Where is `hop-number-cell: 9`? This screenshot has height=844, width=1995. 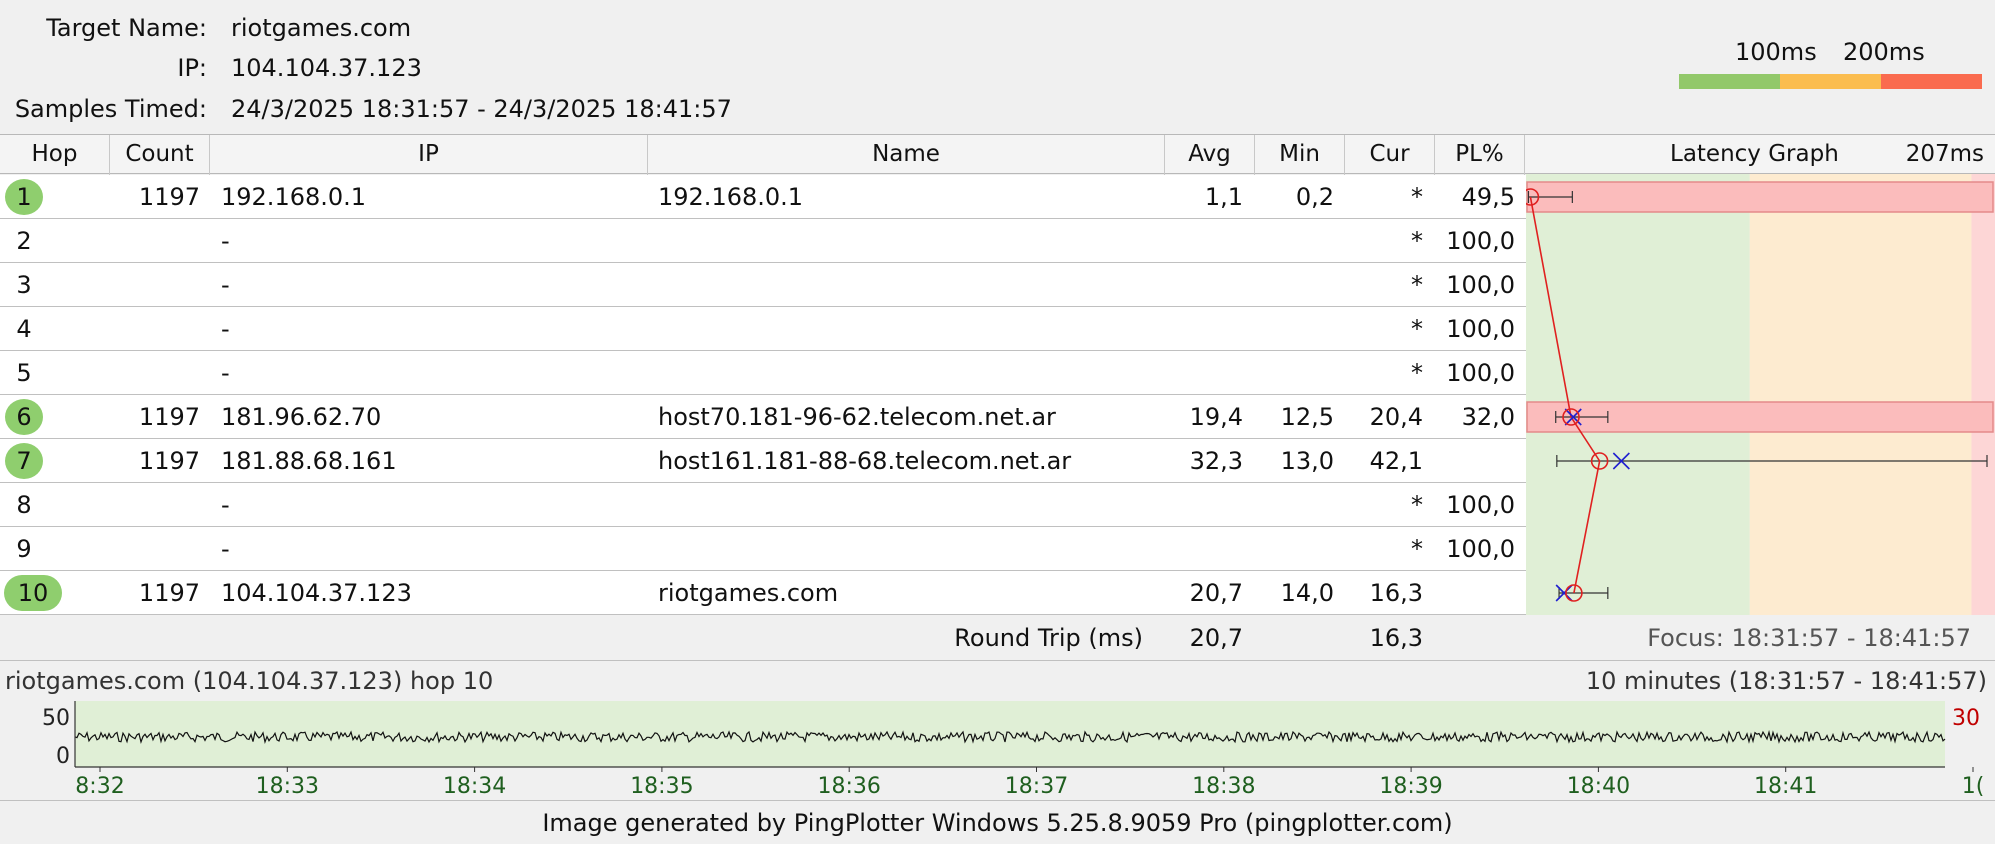
hop-number-cell: 9 is located at coordinates (24, 549).